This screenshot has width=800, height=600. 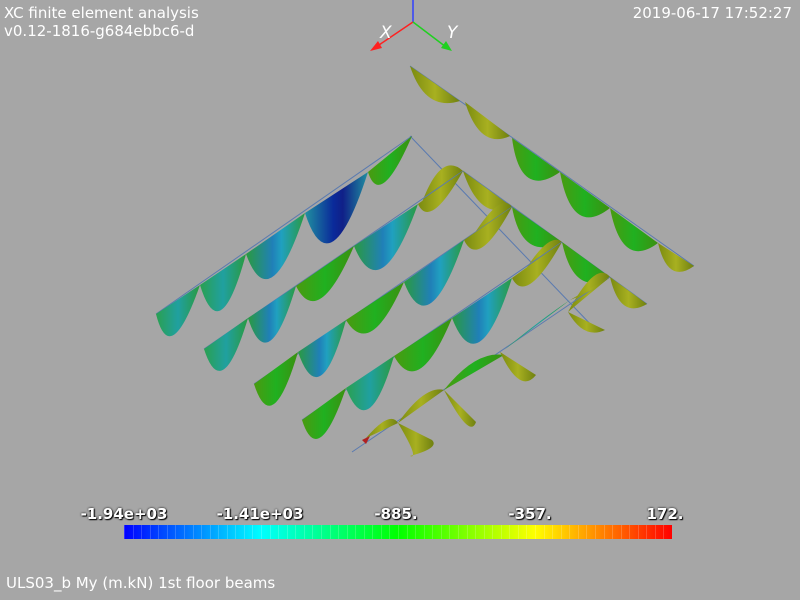 I want to click on version-label: v0.12-1816-g684ebbc6-d, so click(x=99, y=31).